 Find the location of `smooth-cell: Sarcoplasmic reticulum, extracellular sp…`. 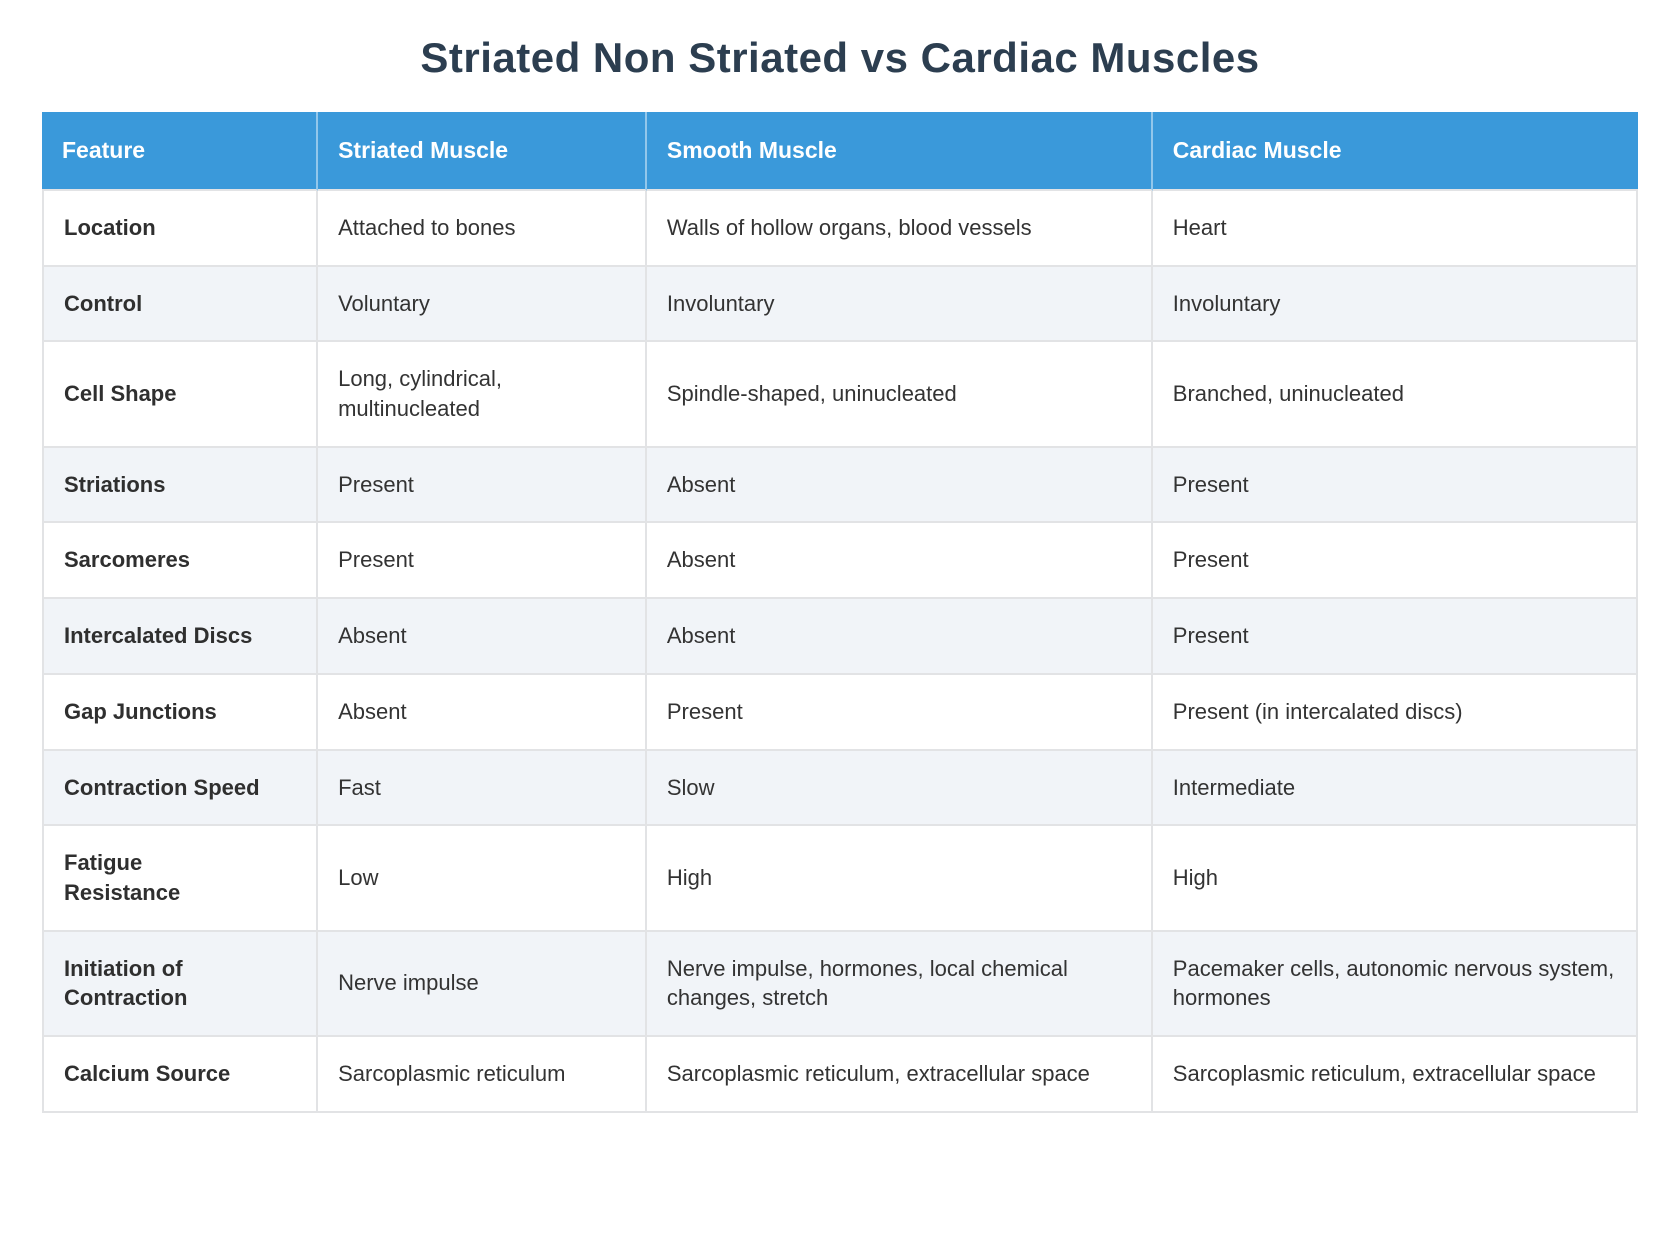

smooth-cell: Sarcoplasmic reticulum, extracellular sp… is located at coordinates (899, 1074).